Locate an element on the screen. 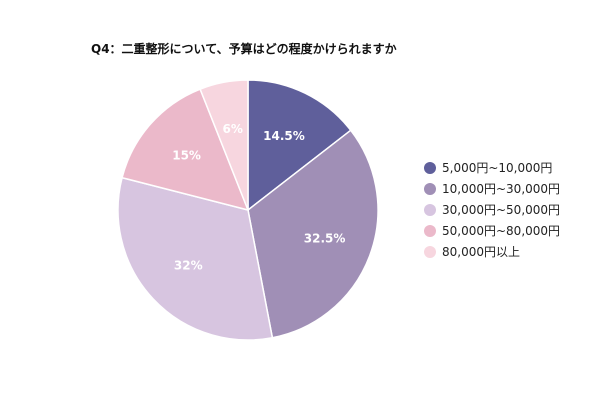 This screenshot has height=400, width=600. legend-item-5: 80,000円以上 is located at coordinates (492, 251).